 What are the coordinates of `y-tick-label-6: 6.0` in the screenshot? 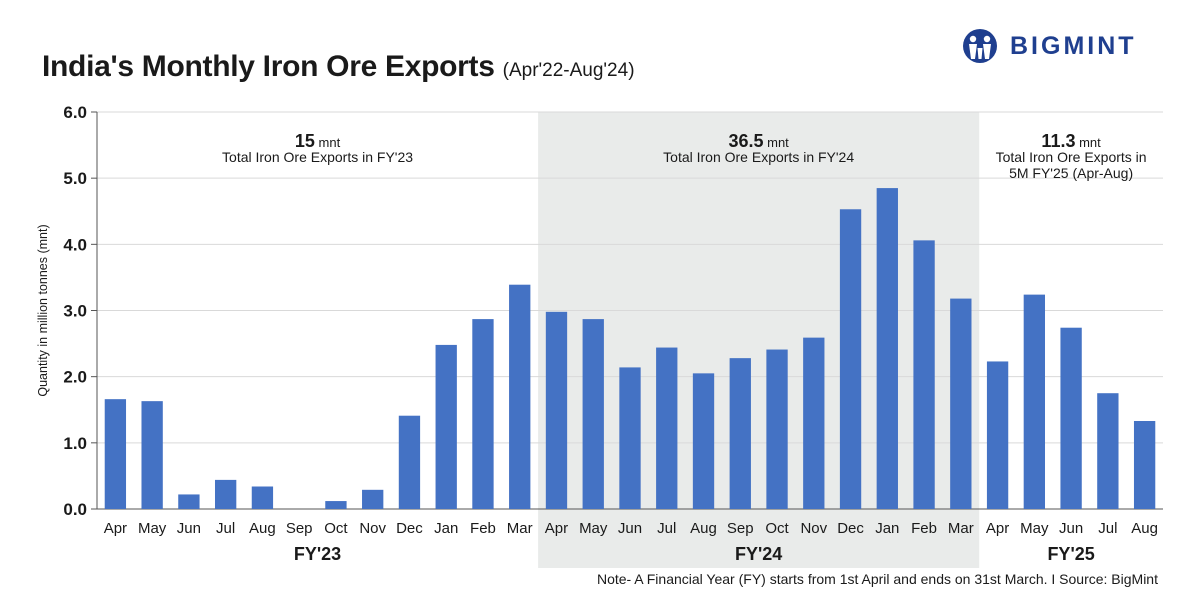 It's located at (75, 112).